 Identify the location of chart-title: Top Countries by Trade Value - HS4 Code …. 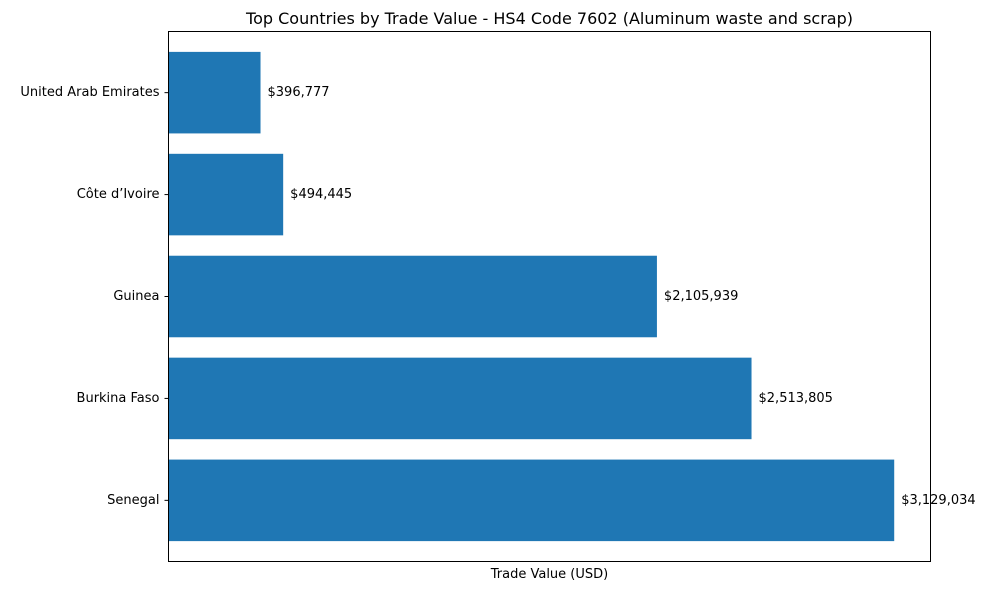
(549, 18).